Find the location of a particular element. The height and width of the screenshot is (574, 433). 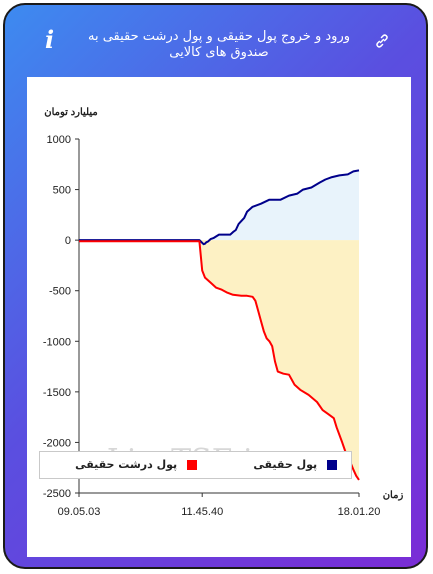

y-tick-label: -1500 is located at coordinates (57, 393).